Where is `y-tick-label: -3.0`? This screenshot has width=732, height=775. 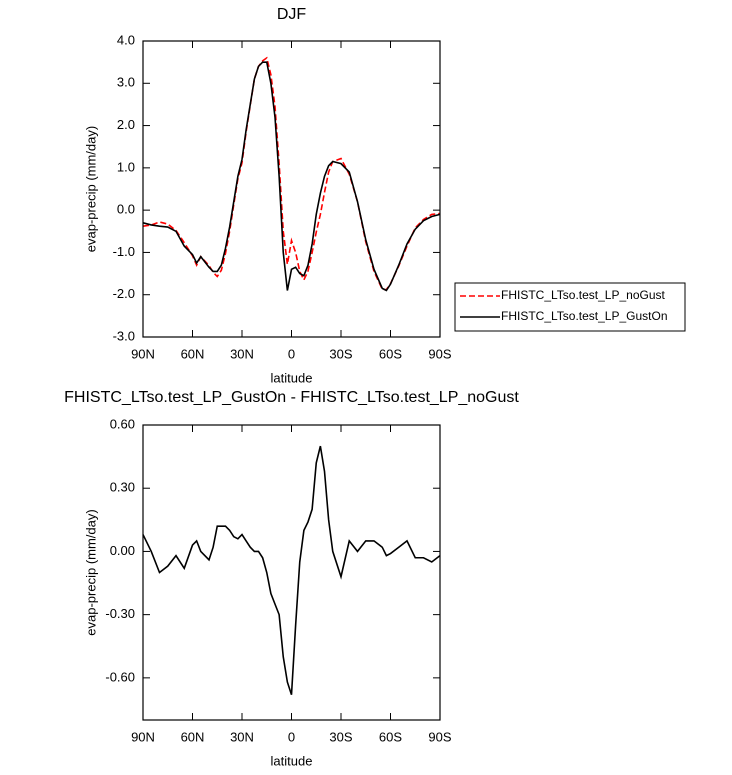
y-tick-label: -3.0 is located at coordinates (124, 335).